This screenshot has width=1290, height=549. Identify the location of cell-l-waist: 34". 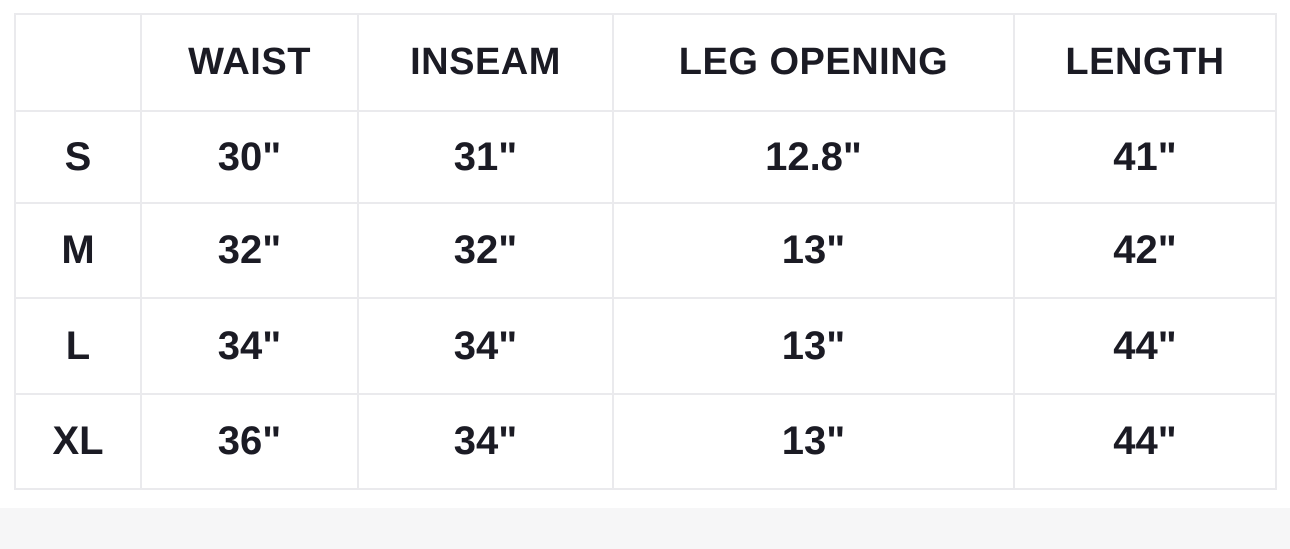
(249, 346).